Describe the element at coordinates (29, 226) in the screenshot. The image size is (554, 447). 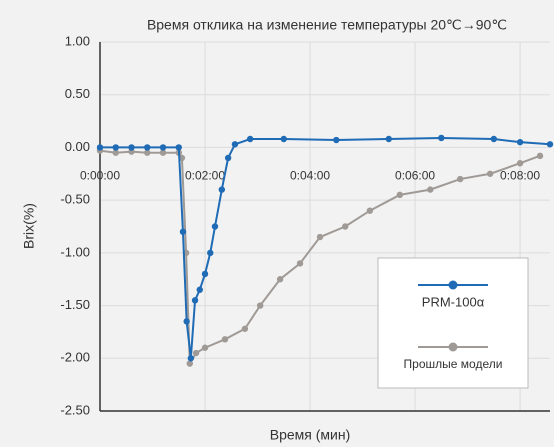
I see `y-axis-label: Brix(%)` at that location.